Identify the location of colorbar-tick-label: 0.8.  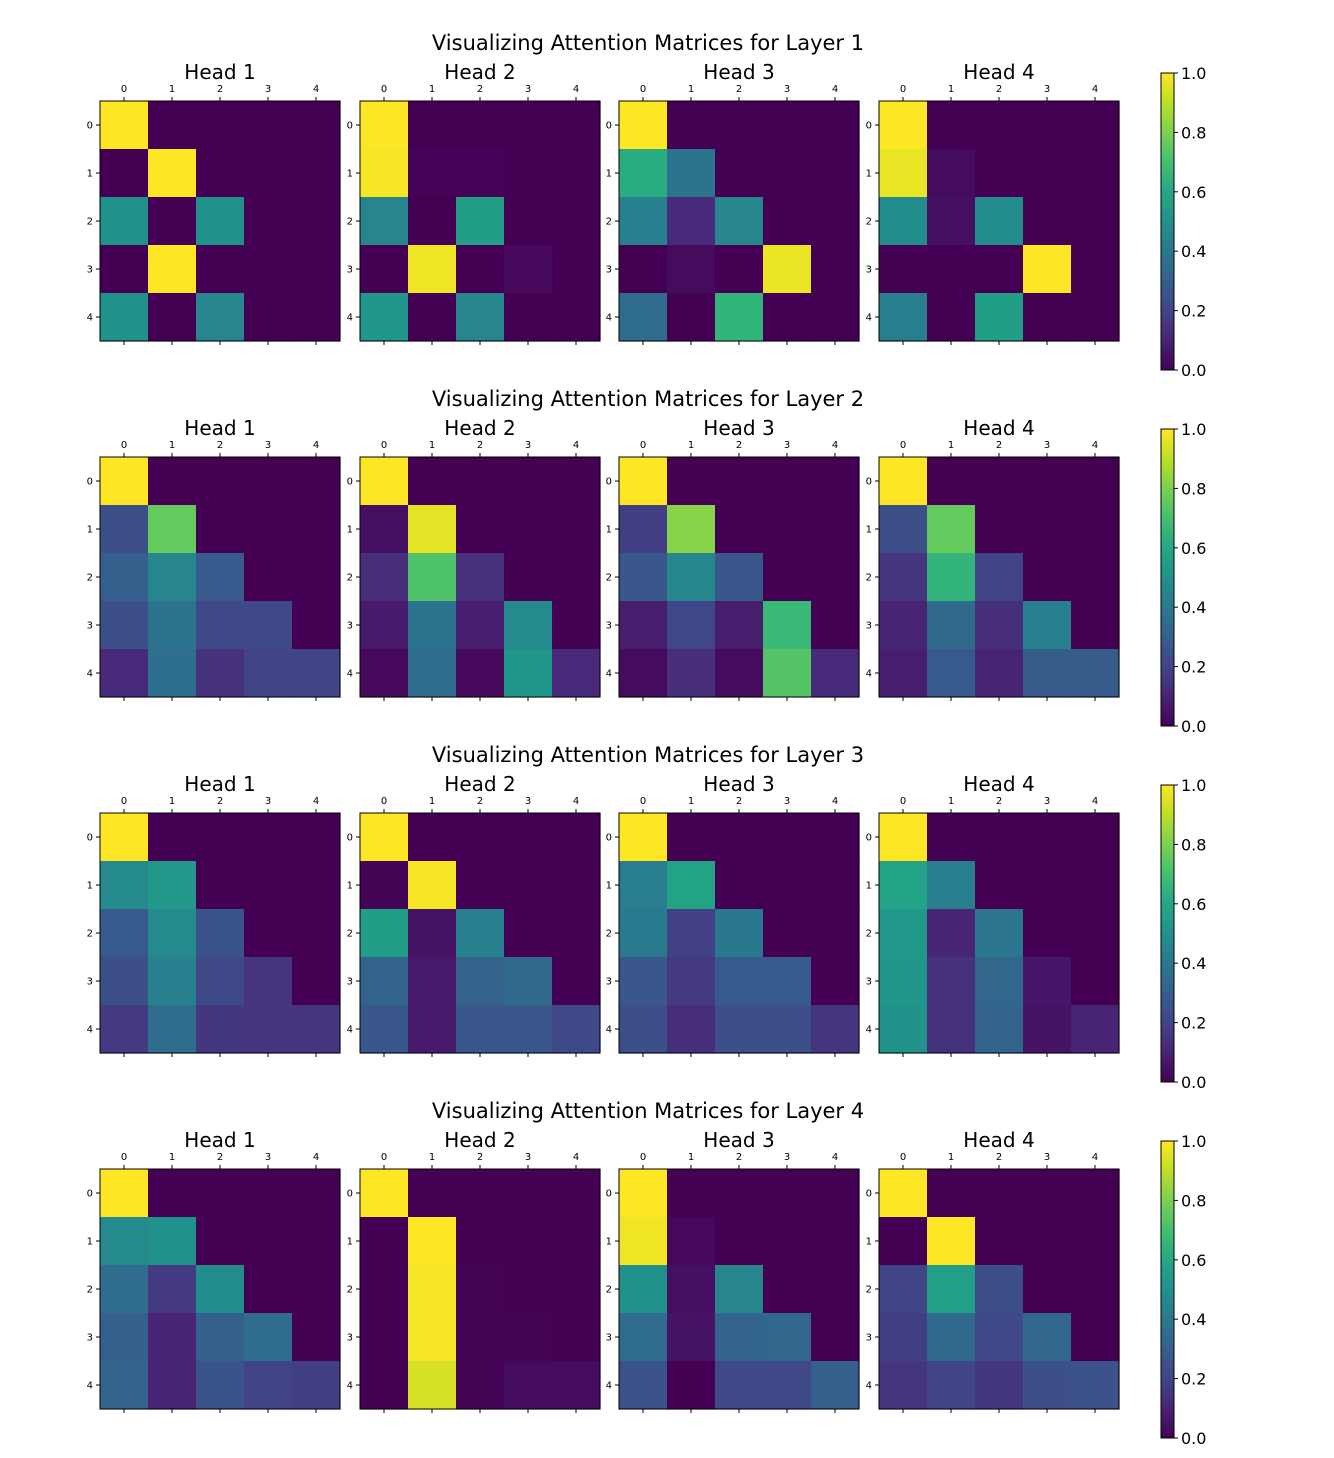
(1193, 1200).